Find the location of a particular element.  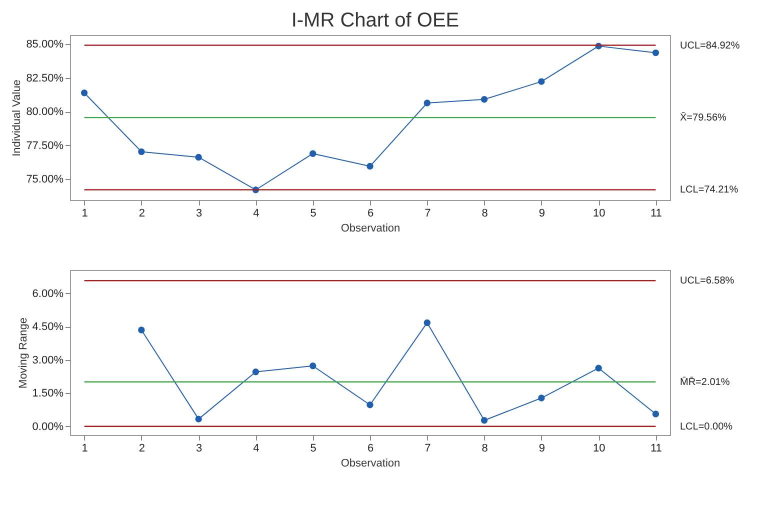

y-tick-label: 0.00% is located at coordinates (48, 426).